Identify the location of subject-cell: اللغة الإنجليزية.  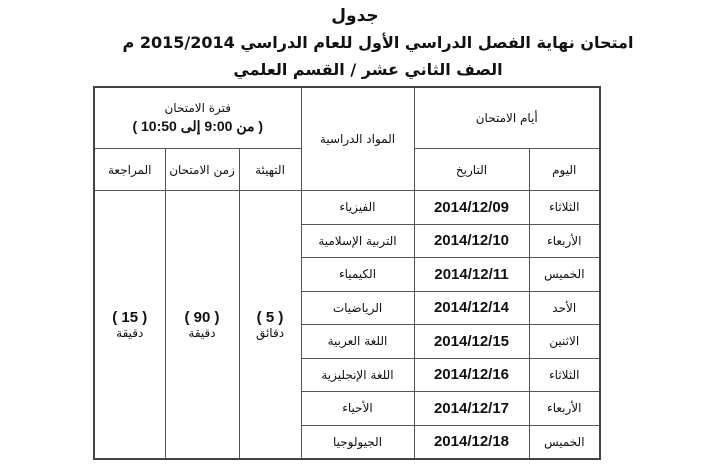
(357, 374).